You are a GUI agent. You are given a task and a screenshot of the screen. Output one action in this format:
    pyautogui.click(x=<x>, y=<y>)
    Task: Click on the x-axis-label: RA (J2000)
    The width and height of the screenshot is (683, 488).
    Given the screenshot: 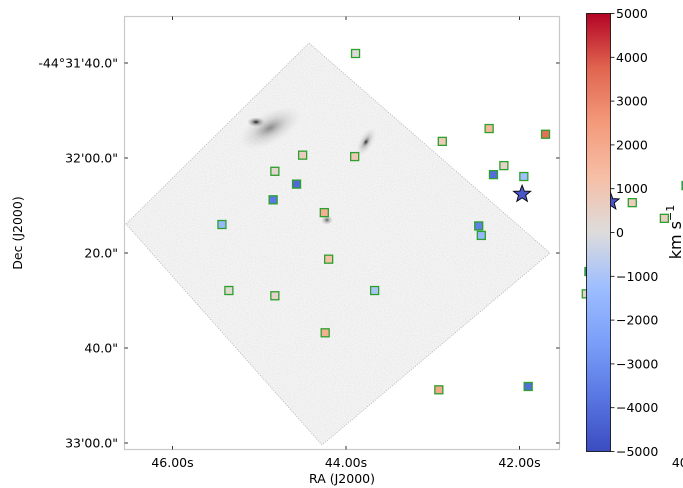 What is the action you would take?
    pyautogui.click(x=342, y=478)
    